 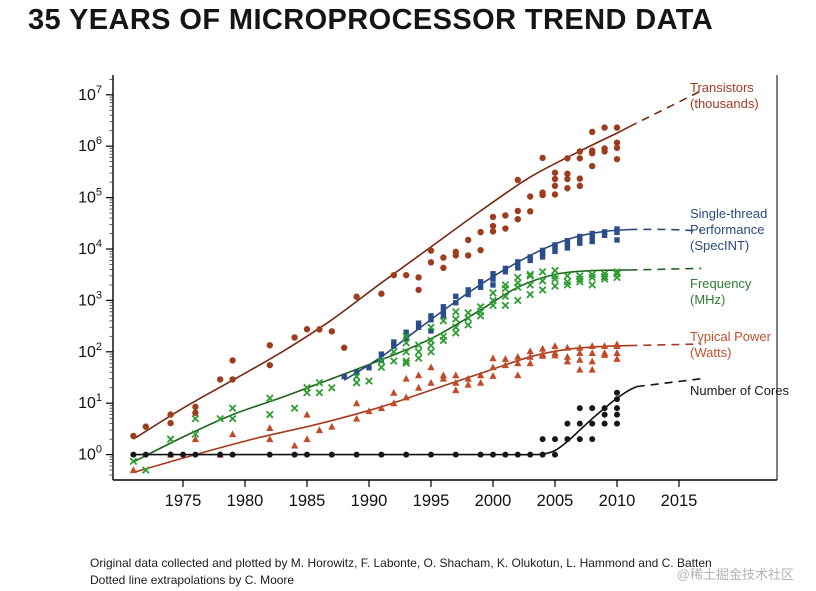 What do you see at coordinates (90, 351) in the screenshot?
I see `svg-text: 10²` at bounding box center [90, 351].